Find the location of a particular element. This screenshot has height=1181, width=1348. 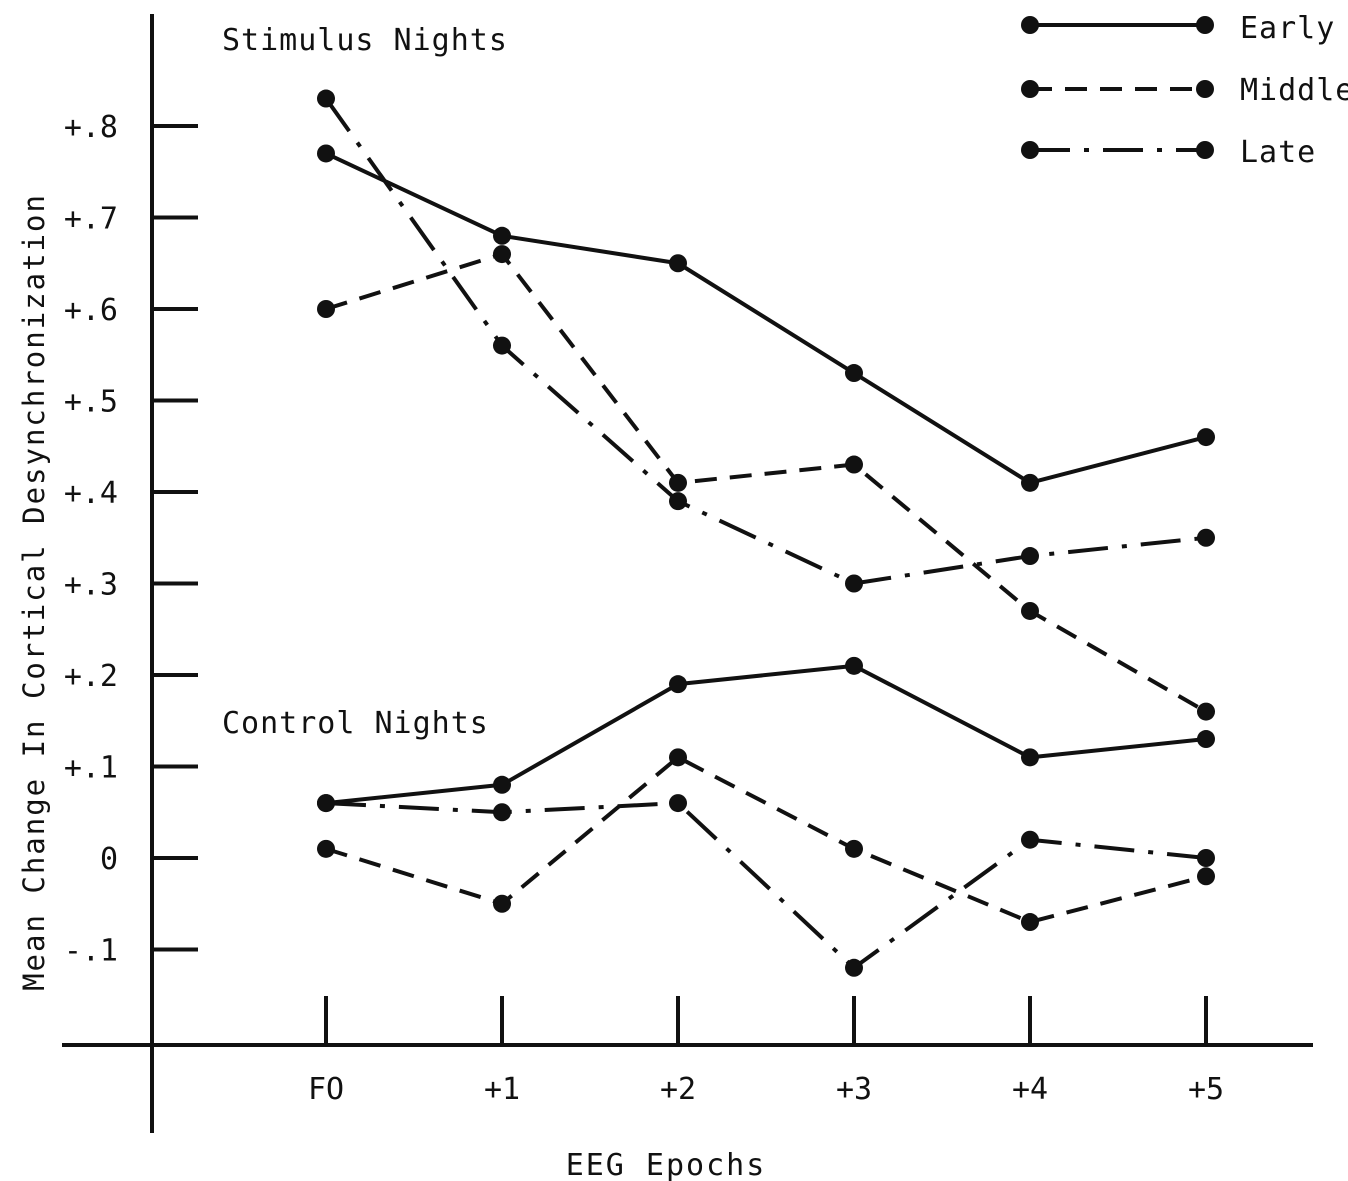

legend-marker-late-right is located at coordinates (1205, 150).